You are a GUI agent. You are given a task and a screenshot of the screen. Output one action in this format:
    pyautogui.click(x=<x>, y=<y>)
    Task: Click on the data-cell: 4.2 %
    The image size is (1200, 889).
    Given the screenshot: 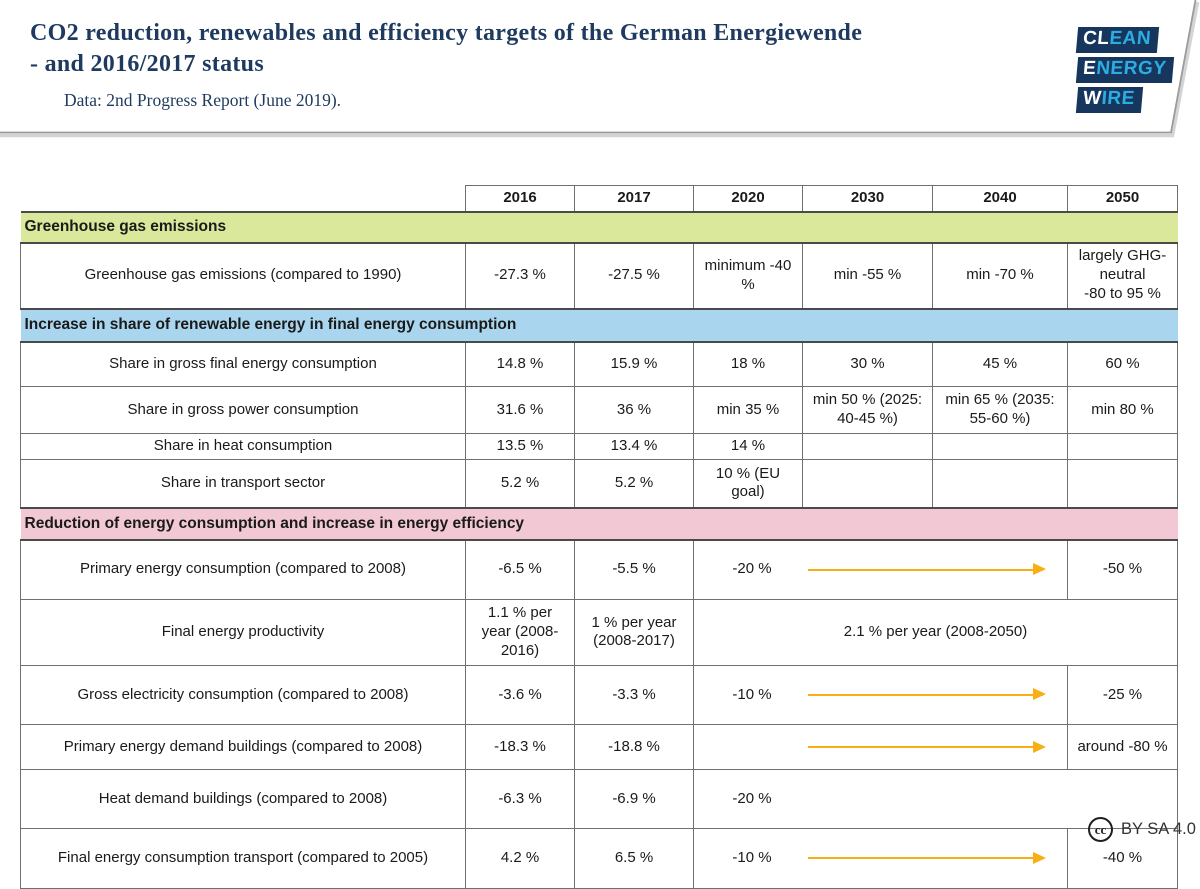 What is the action you would take?
    pyautogui.click(x=520, y=858)
    